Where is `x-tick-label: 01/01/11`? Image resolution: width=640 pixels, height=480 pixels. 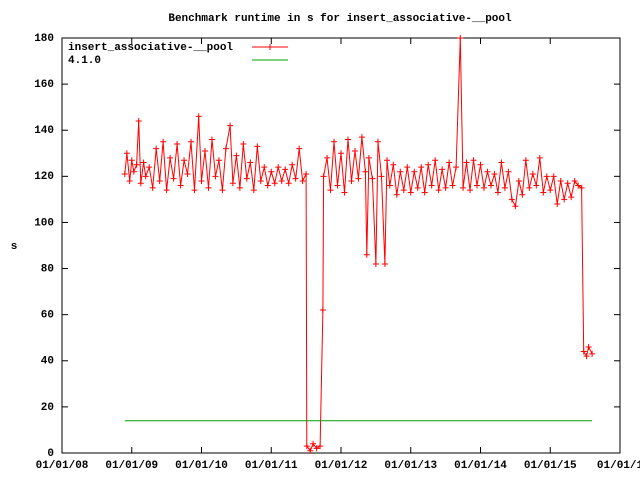
x-tick-label: 01/01/11 is located at coordinates (271, 466).